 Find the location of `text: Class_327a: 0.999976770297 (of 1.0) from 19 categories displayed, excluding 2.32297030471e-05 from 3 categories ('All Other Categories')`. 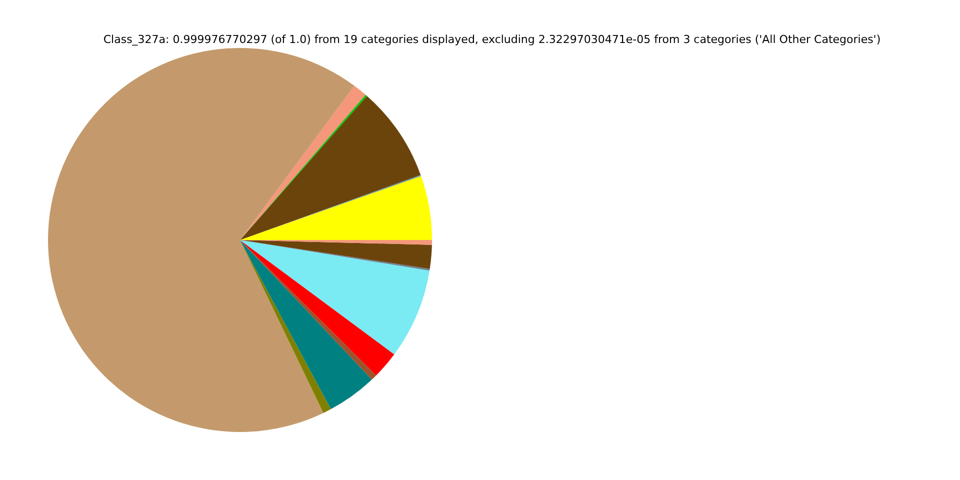

text: Class_327a: 0.999976770297 (of 1.0) from 19 categories displayed, excluding 2.32297030471e-05 from 3 categories ('All Other Categories') is located at coordinates (492, 39).